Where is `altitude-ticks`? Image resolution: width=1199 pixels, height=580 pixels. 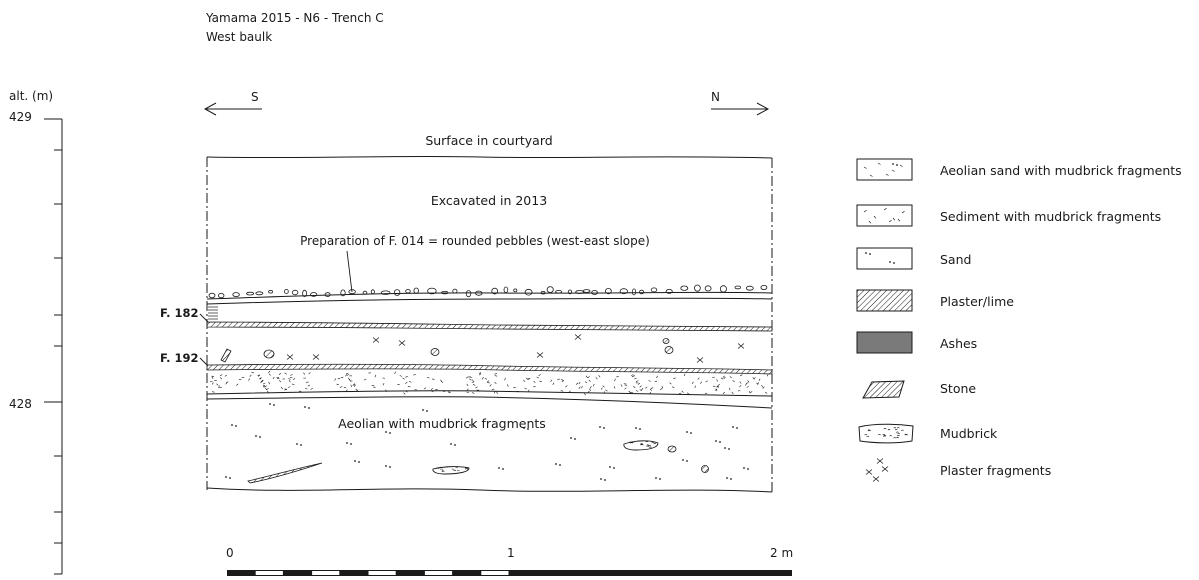 altitude-ticks is located at coordinates (53, 346).